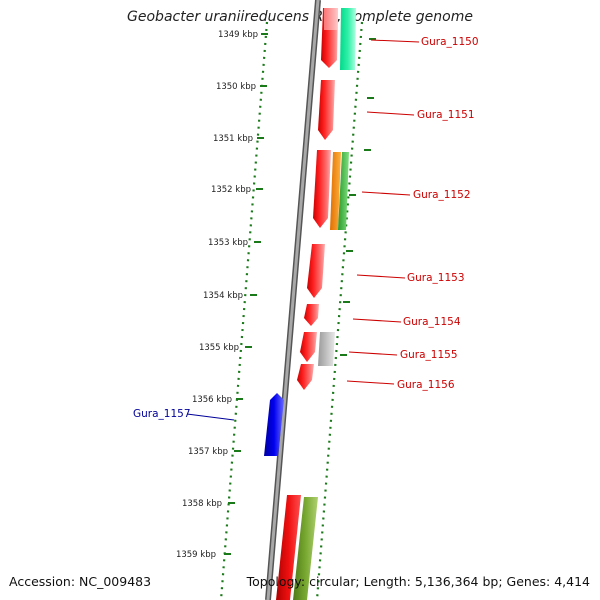  I want to click on ruler-label-1350: 1350 kbp, so click(236, 87).